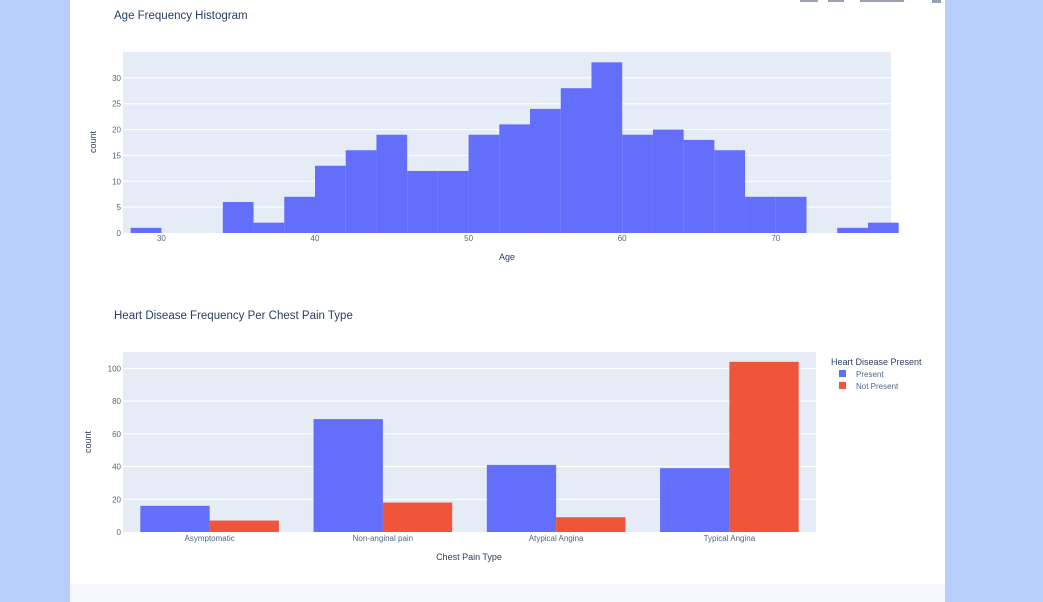 The width and height of the screenshot is (1043, 602). What do you see at coordinates (116, 499) in the screenshot?
I see `bar-chart-y-tick-label: 20` at bounding box center [116, 499].